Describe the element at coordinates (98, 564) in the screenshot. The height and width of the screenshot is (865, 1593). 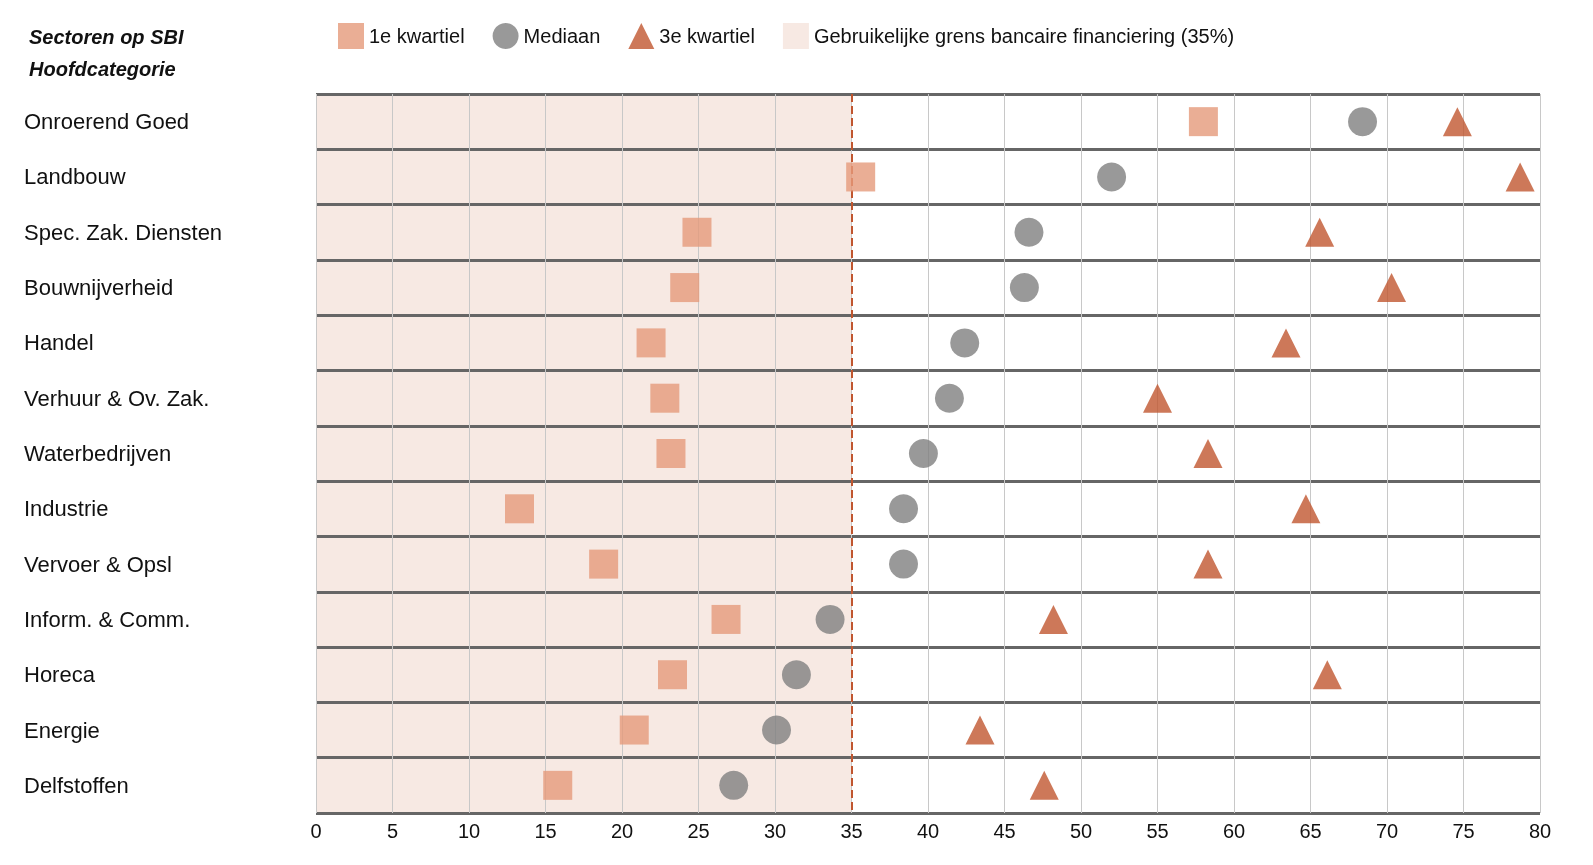
I see `y-tick-label: Vervoer & Opsl` at that location.